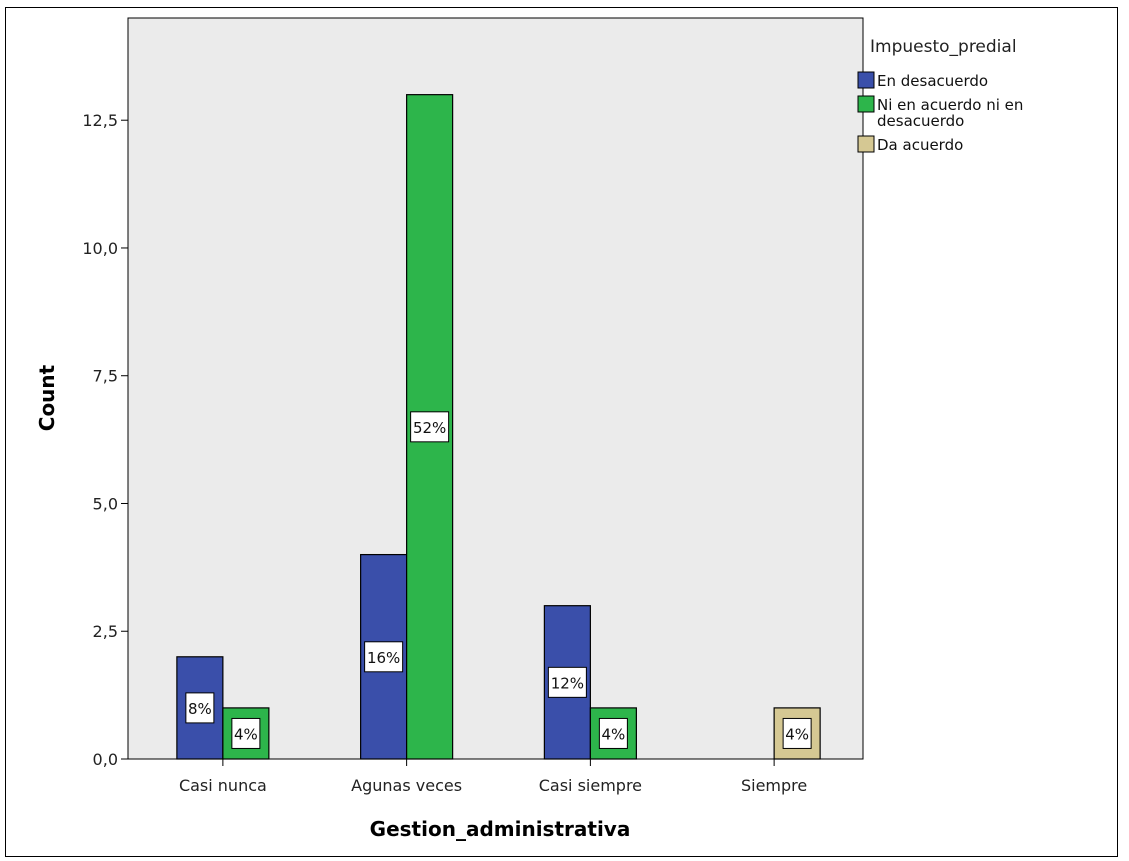 Image resolution: width=1129 pixels, height=861 pixels. I want to click on y-axis-title: Count, so click(47, 397).